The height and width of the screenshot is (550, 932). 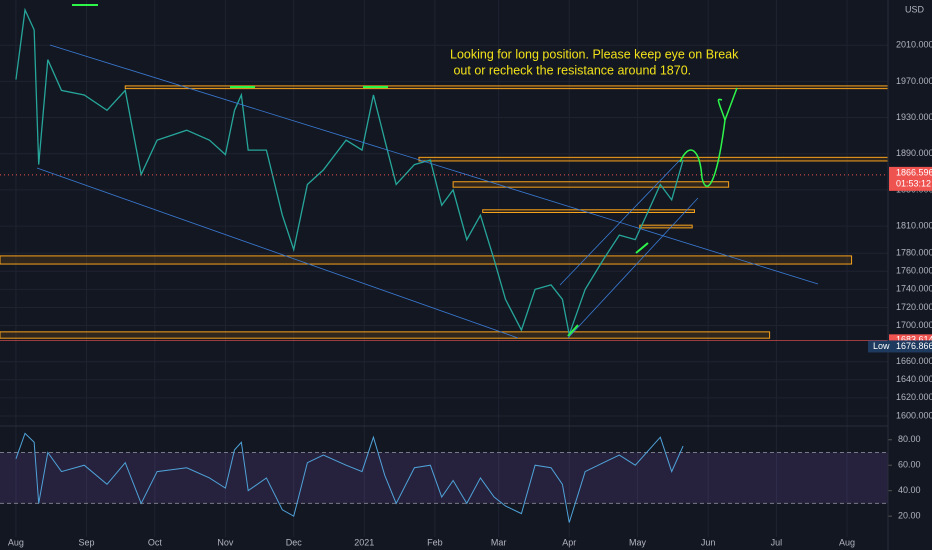 What do you see at coordinates (435, 542) in the screenshot?
I see `x-tick-label: Feb` at bounding box center [435, 542].